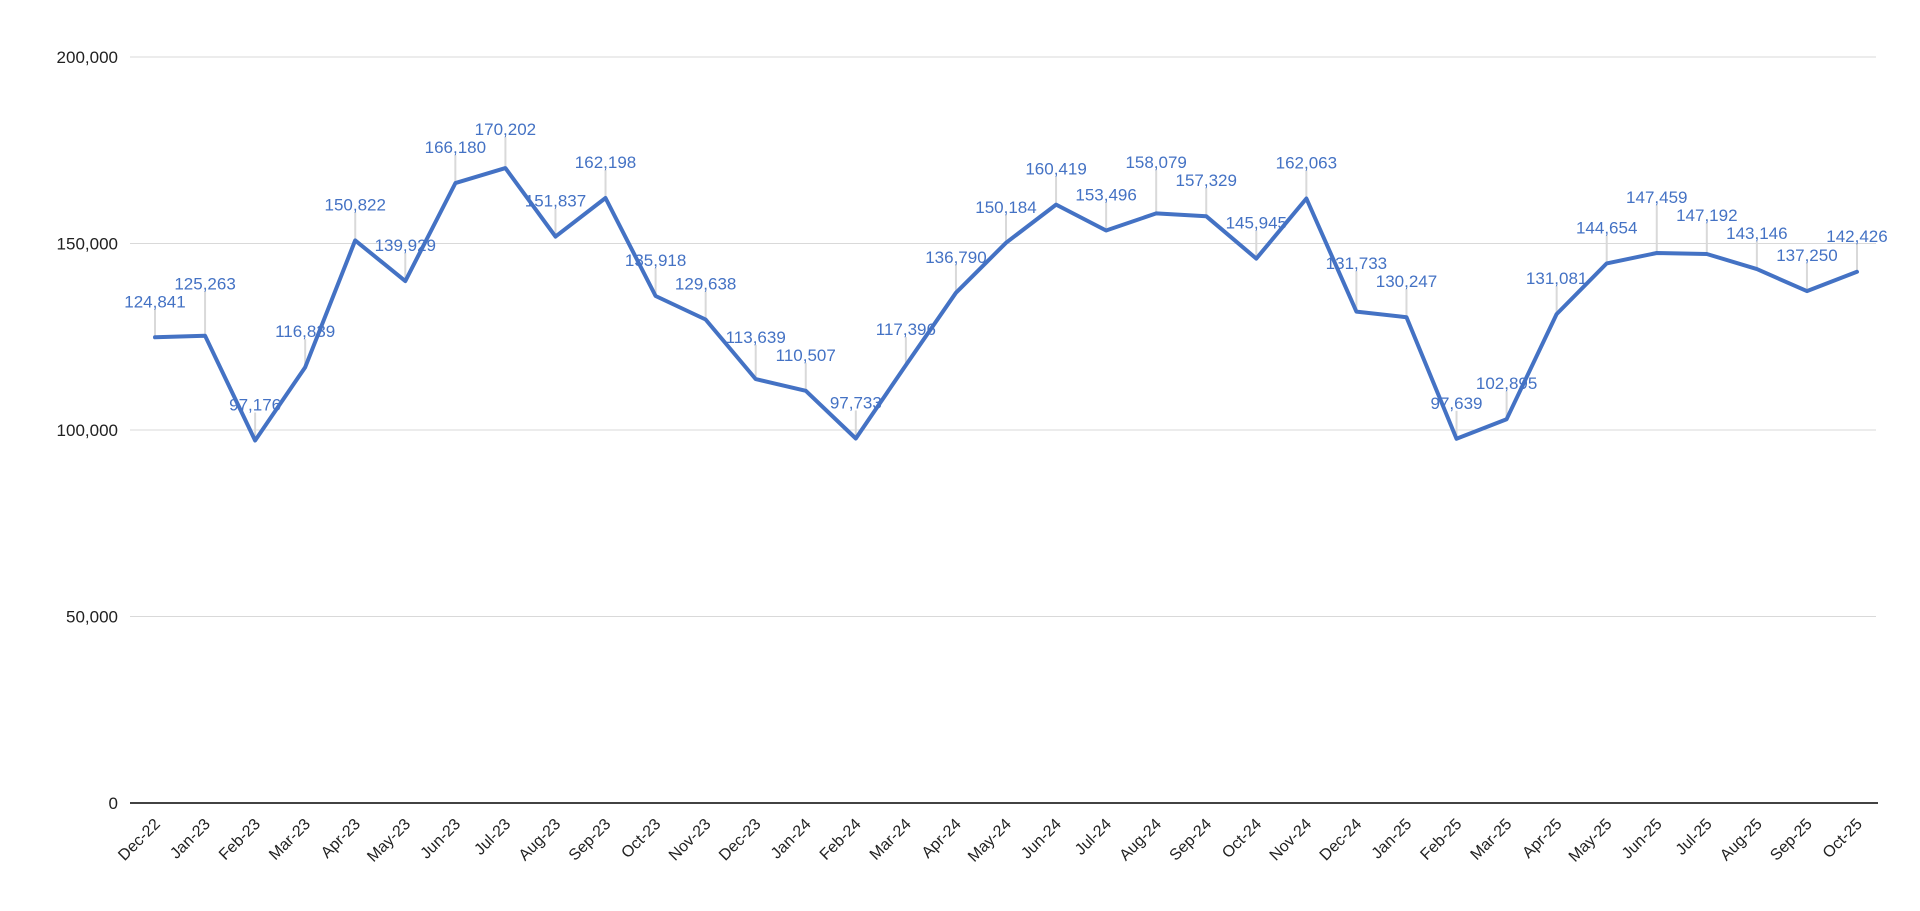 The width and height of the screenshot is (1920, 911). Describe the element at coordinates (856, 402) in the screenshot. I see `data-point-label: 97,733` at that location.